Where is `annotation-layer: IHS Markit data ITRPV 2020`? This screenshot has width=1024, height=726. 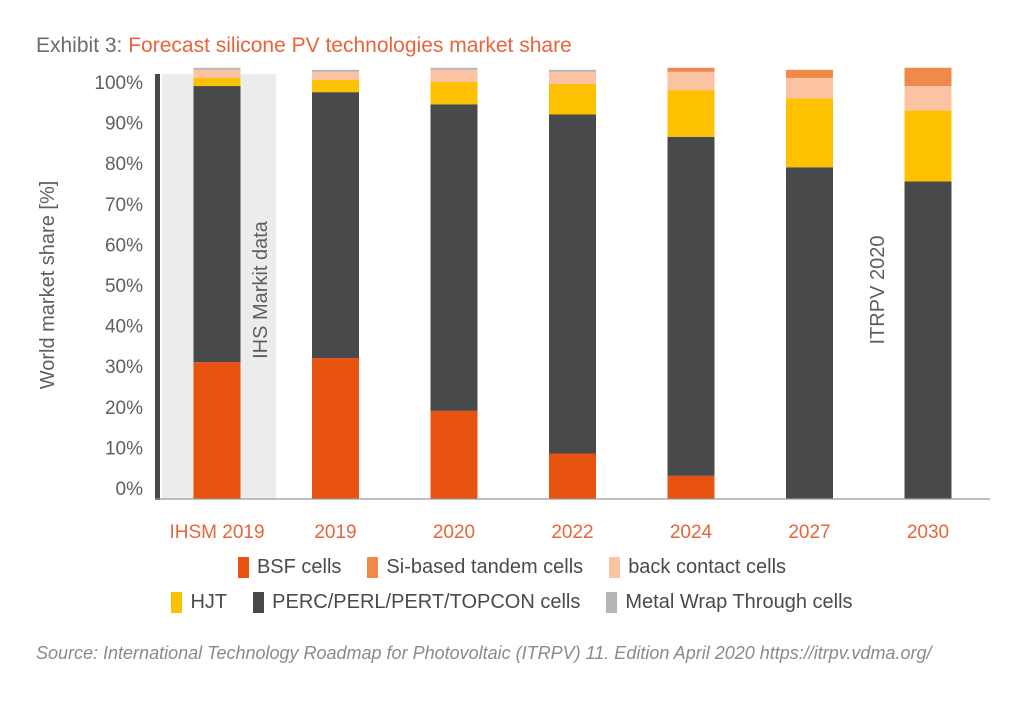
annotation-layer: IHS Markit data ITRPV 2020 is located at coordinates (569, 289).